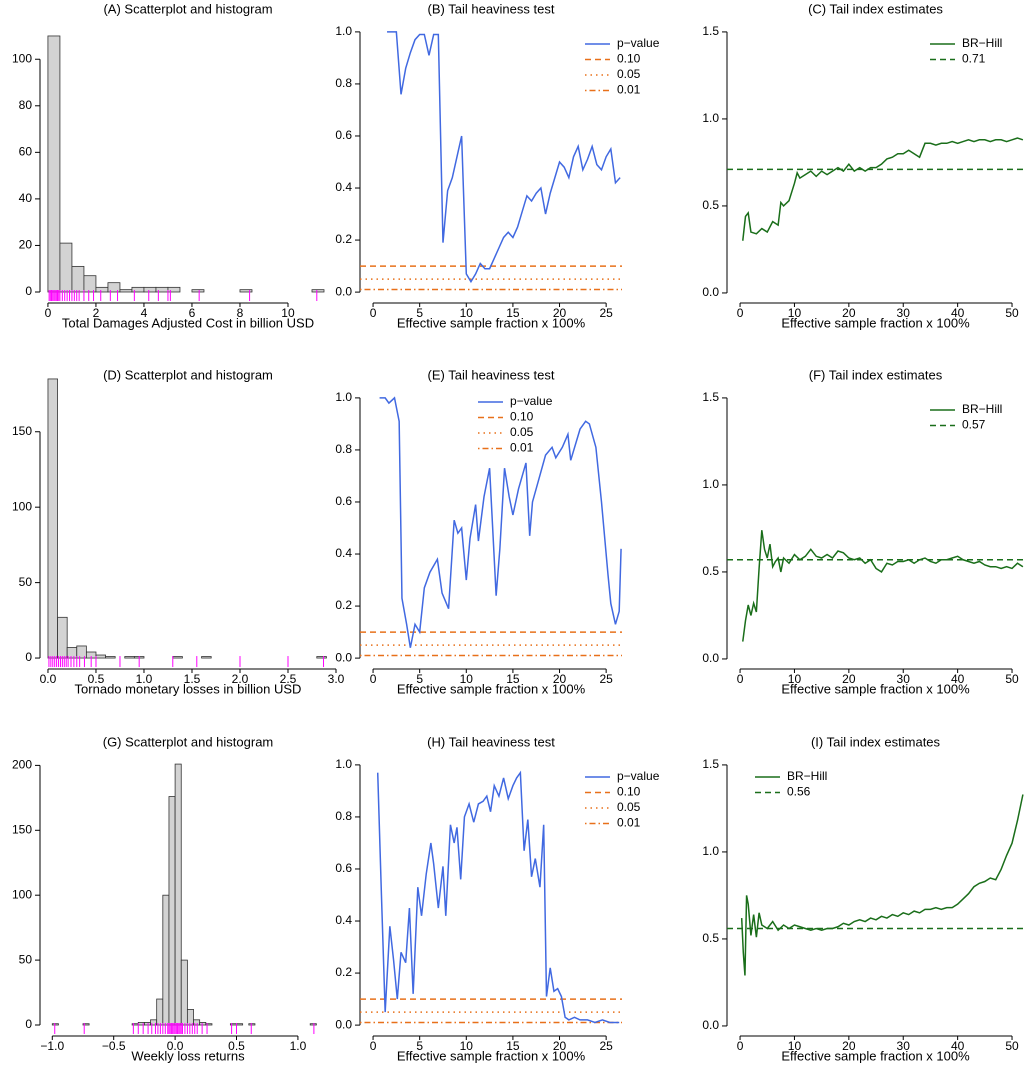 The height and width of the screenshot is (1074, 1024). What do you see at coordinates (114, 1046) in the screenshot?
I see `x-tick-label: −0.5` at bounding box center [114, 1046].